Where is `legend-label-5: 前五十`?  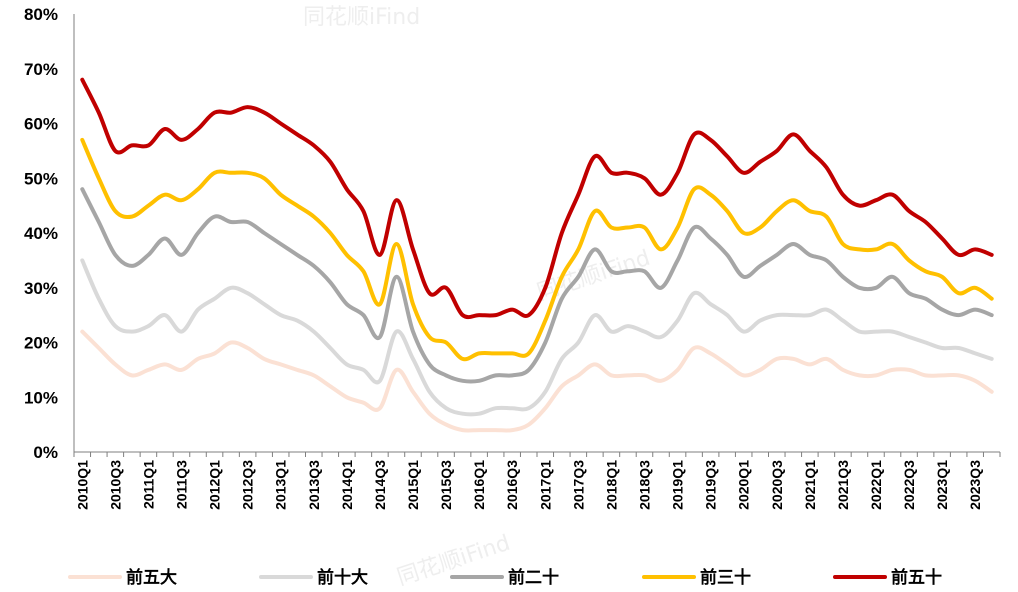 legend-label-5: 前五十 is located at coordinates (916, 577).